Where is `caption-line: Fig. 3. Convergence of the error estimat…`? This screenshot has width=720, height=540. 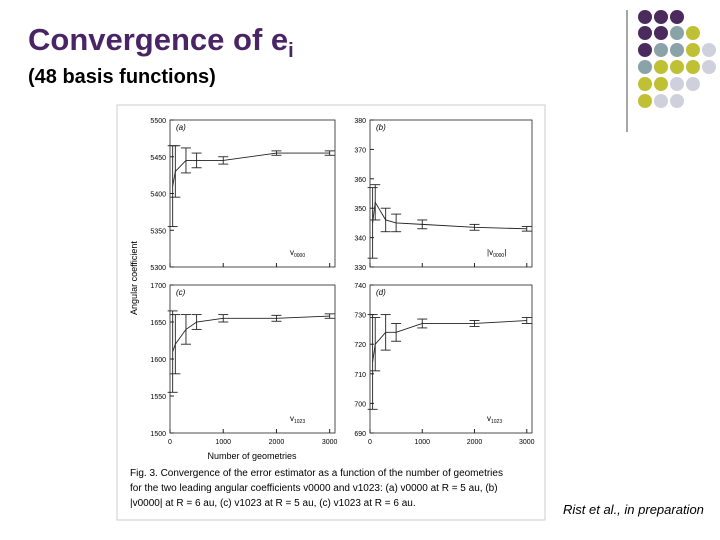 caption-line: Fig. 3. Convergence of the error estimat… is located at coordinates (316, 473).